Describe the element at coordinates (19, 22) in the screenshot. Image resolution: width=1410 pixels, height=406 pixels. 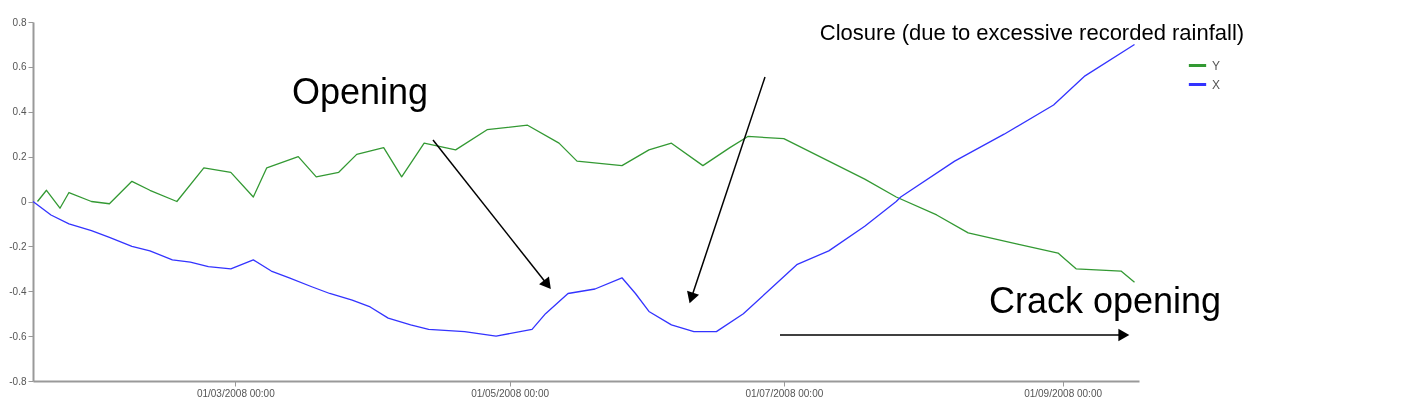
I see `y-tick-label: 0.8` at that location.